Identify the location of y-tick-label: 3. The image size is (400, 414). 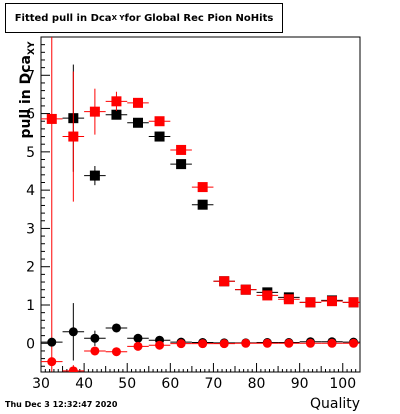
(30, 229).